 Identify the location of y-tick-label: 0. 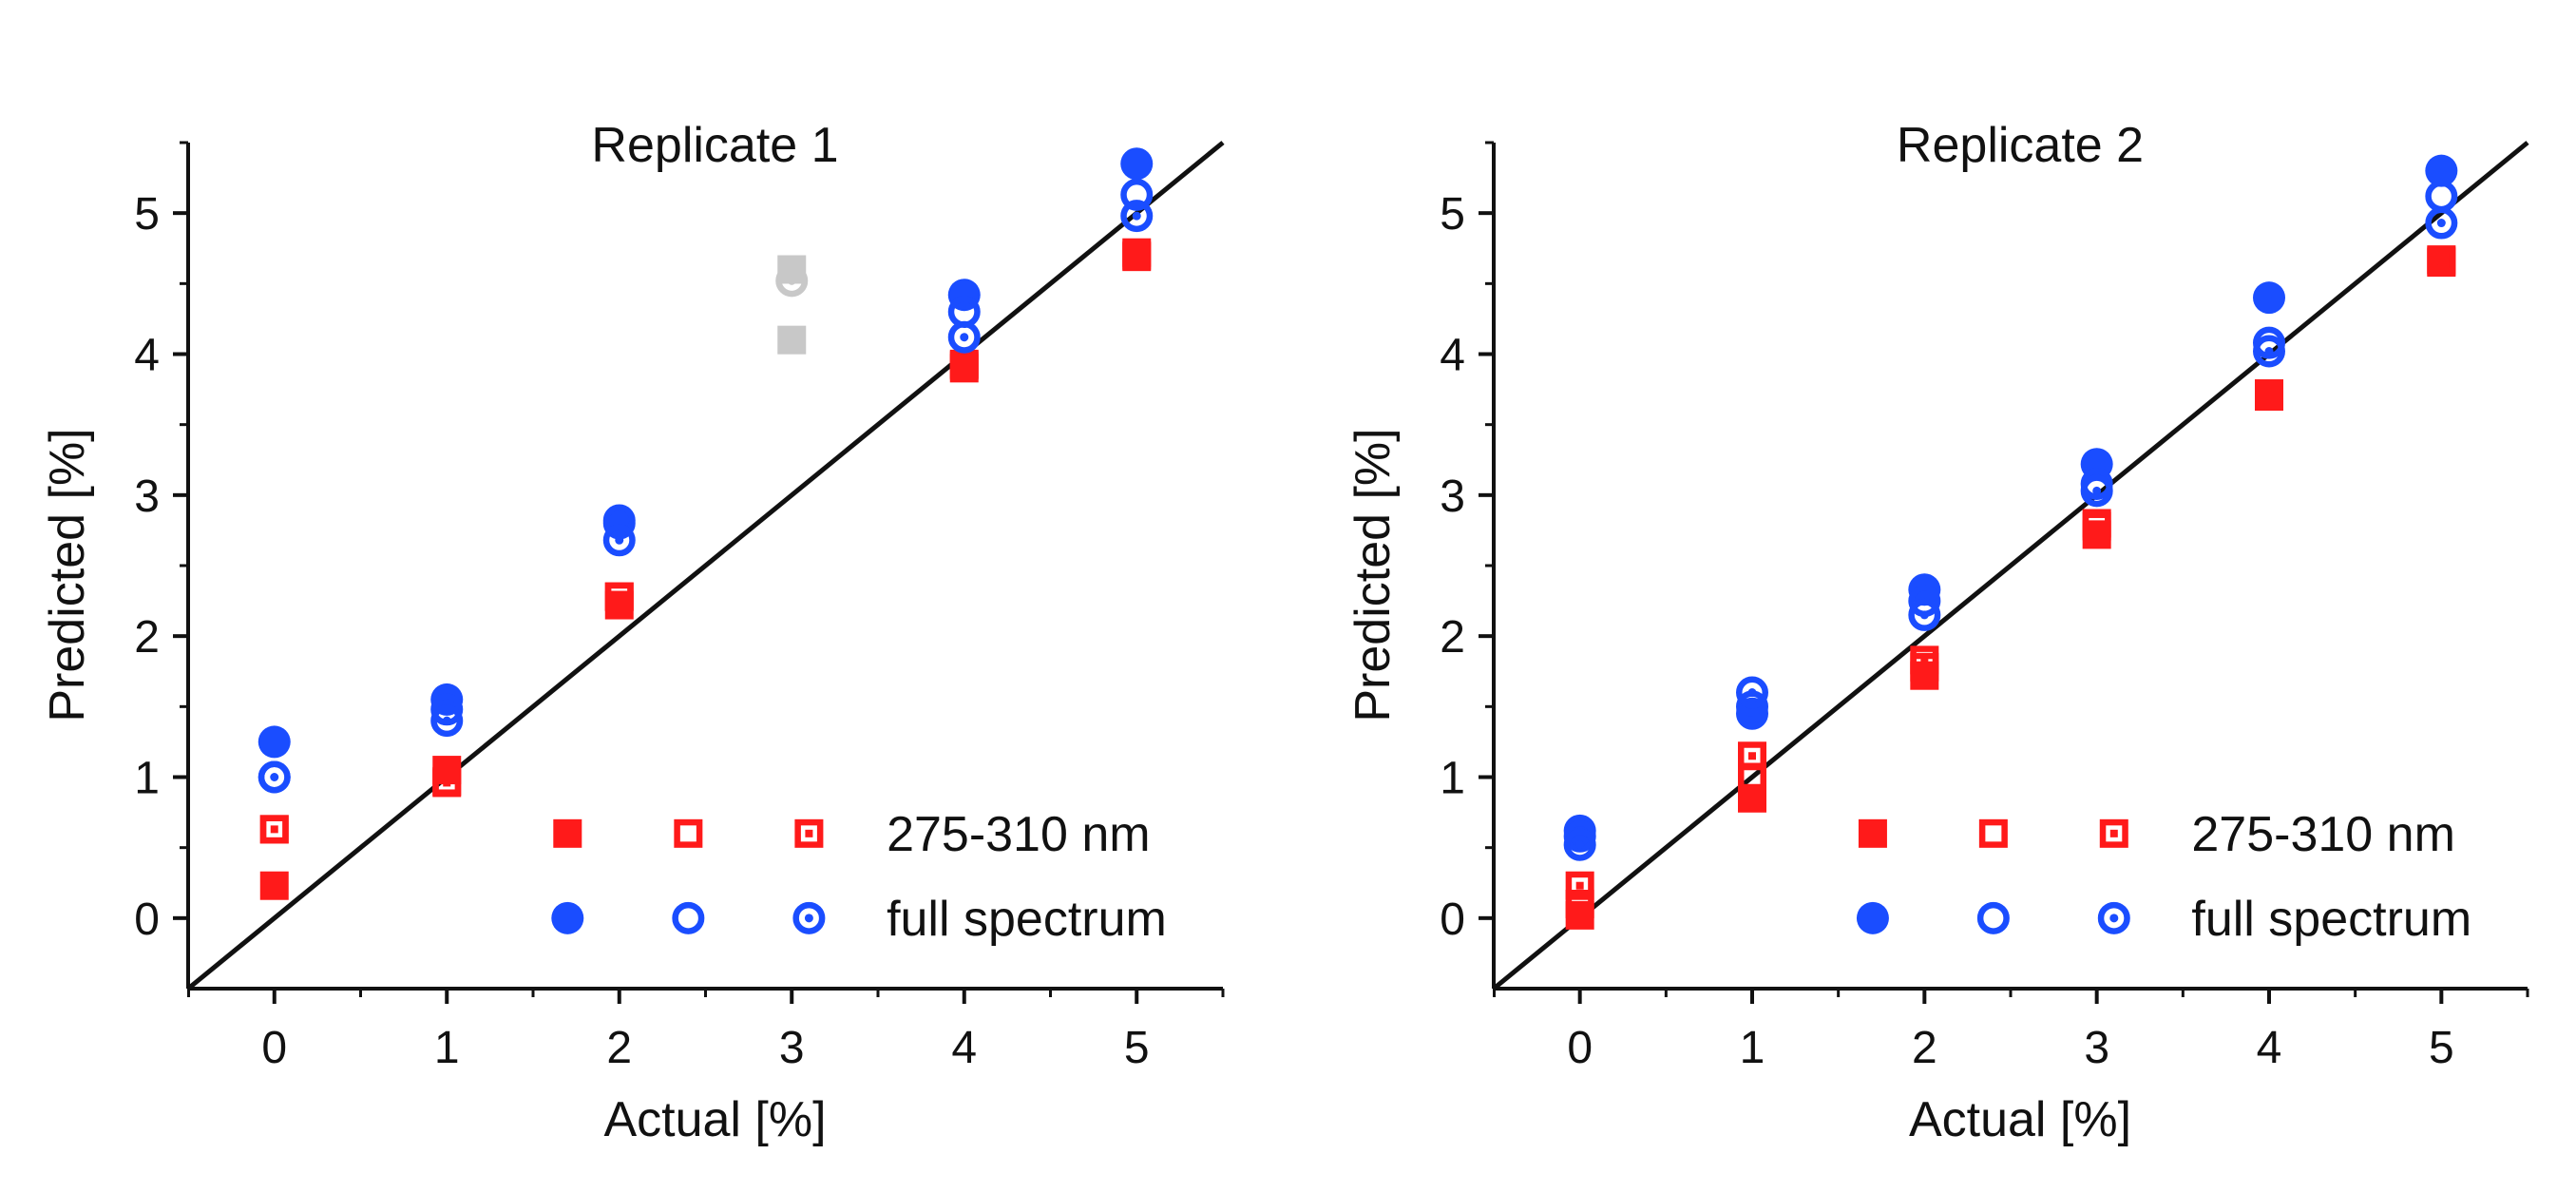
(147, 920).